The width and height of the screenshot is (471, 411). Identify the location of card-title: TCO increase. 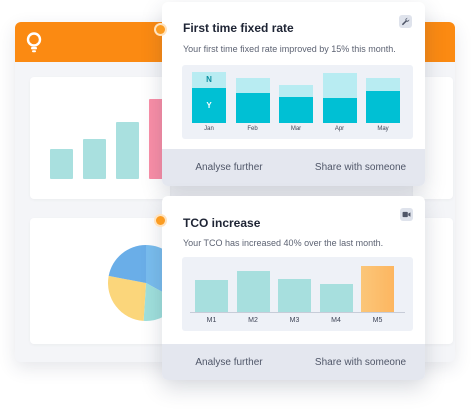
(222, 223).